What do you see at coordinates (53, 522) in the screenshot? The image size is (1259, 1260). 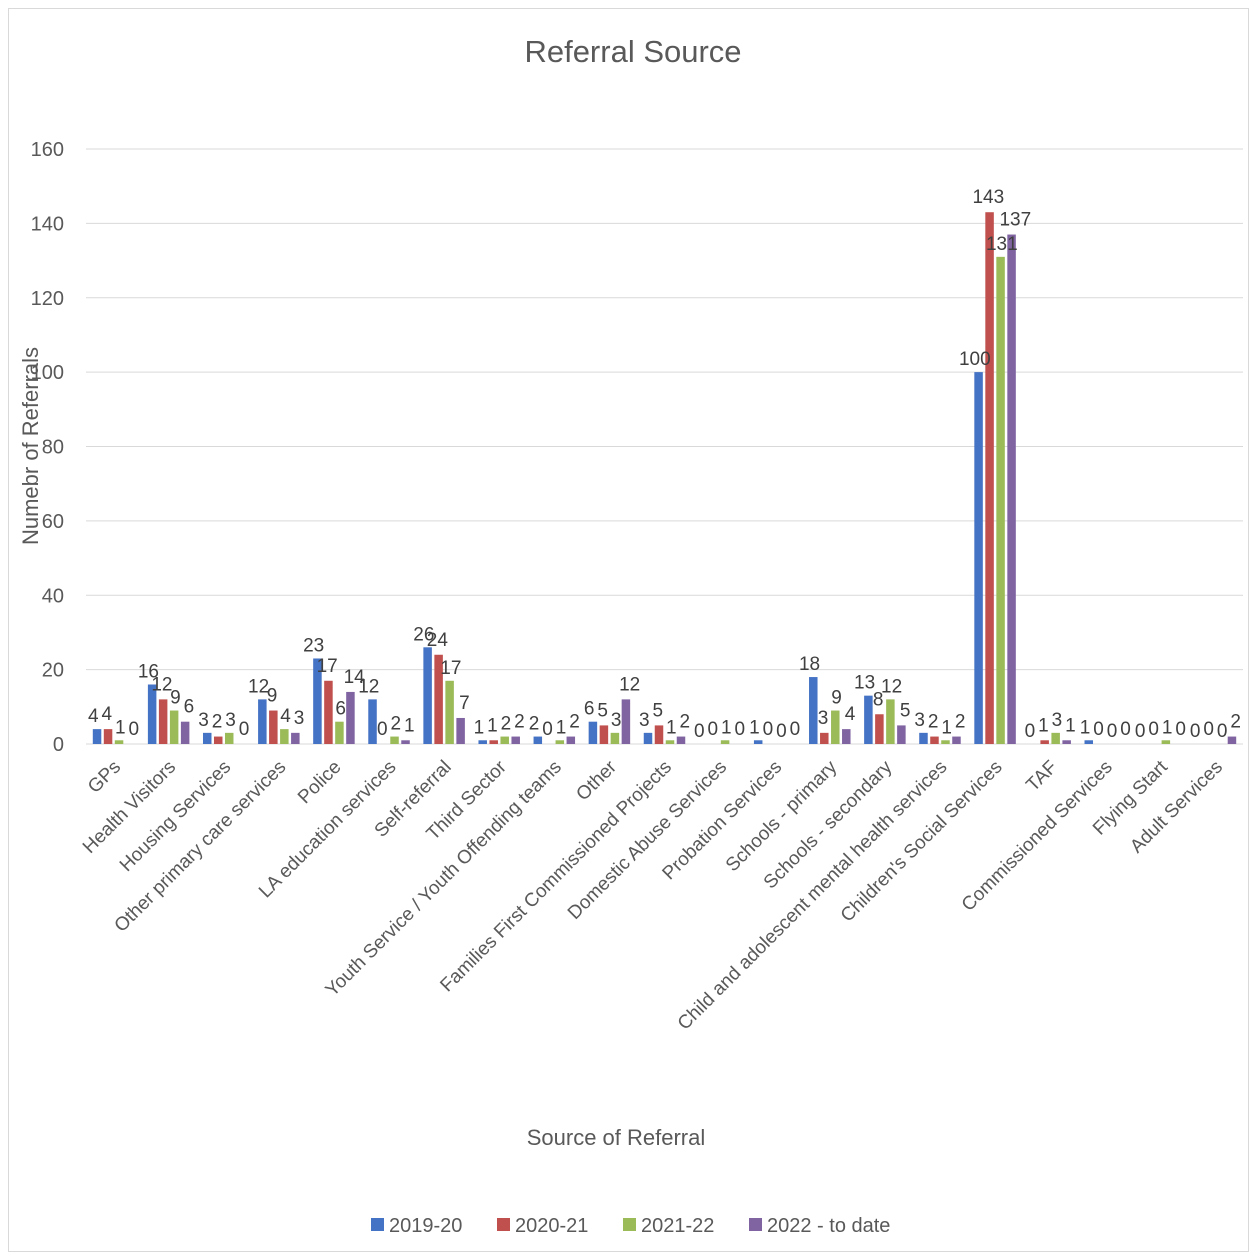 I see `y-tick-label: 60` at bounding box center [53, 522].